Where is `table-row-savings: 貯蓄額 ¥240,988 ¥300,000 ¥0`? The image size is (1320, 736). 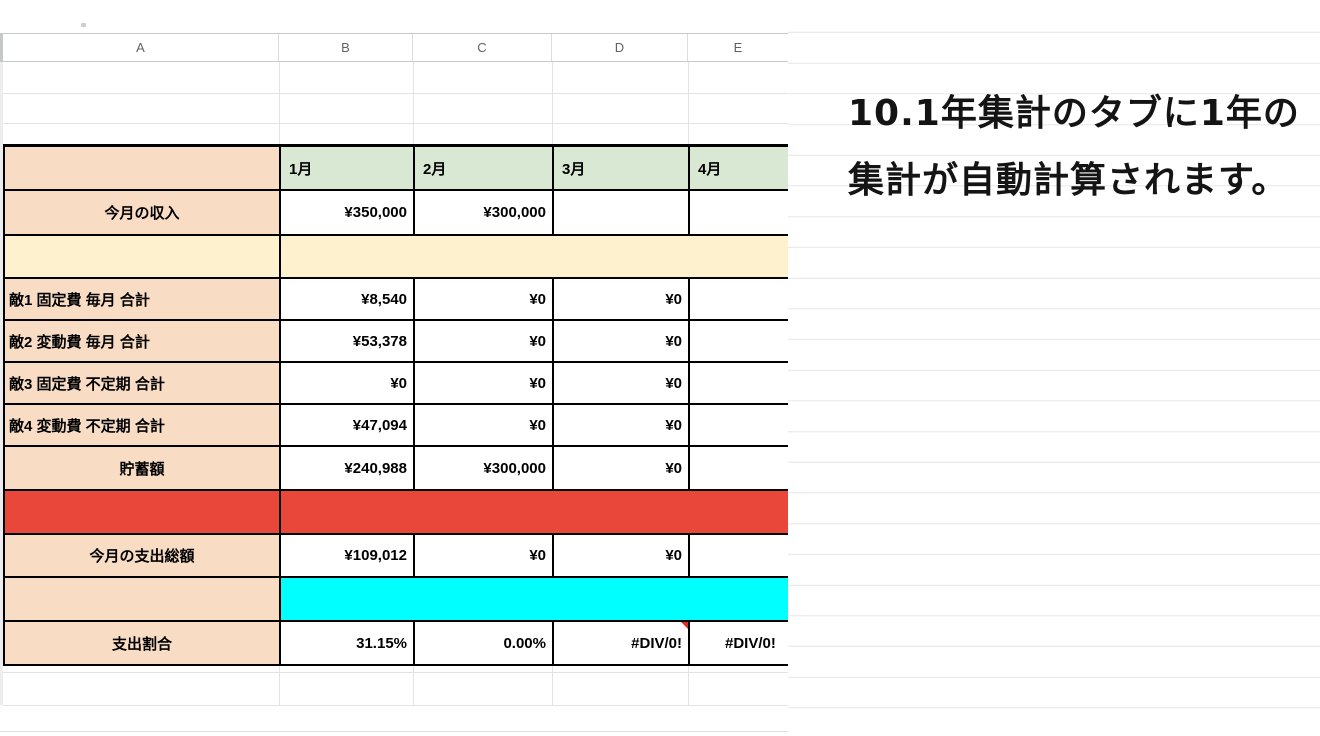
table-row-savings: 貯蓄額 ¥240,988 ¥300,000 ¥0 is located at coordinates (395, 469).